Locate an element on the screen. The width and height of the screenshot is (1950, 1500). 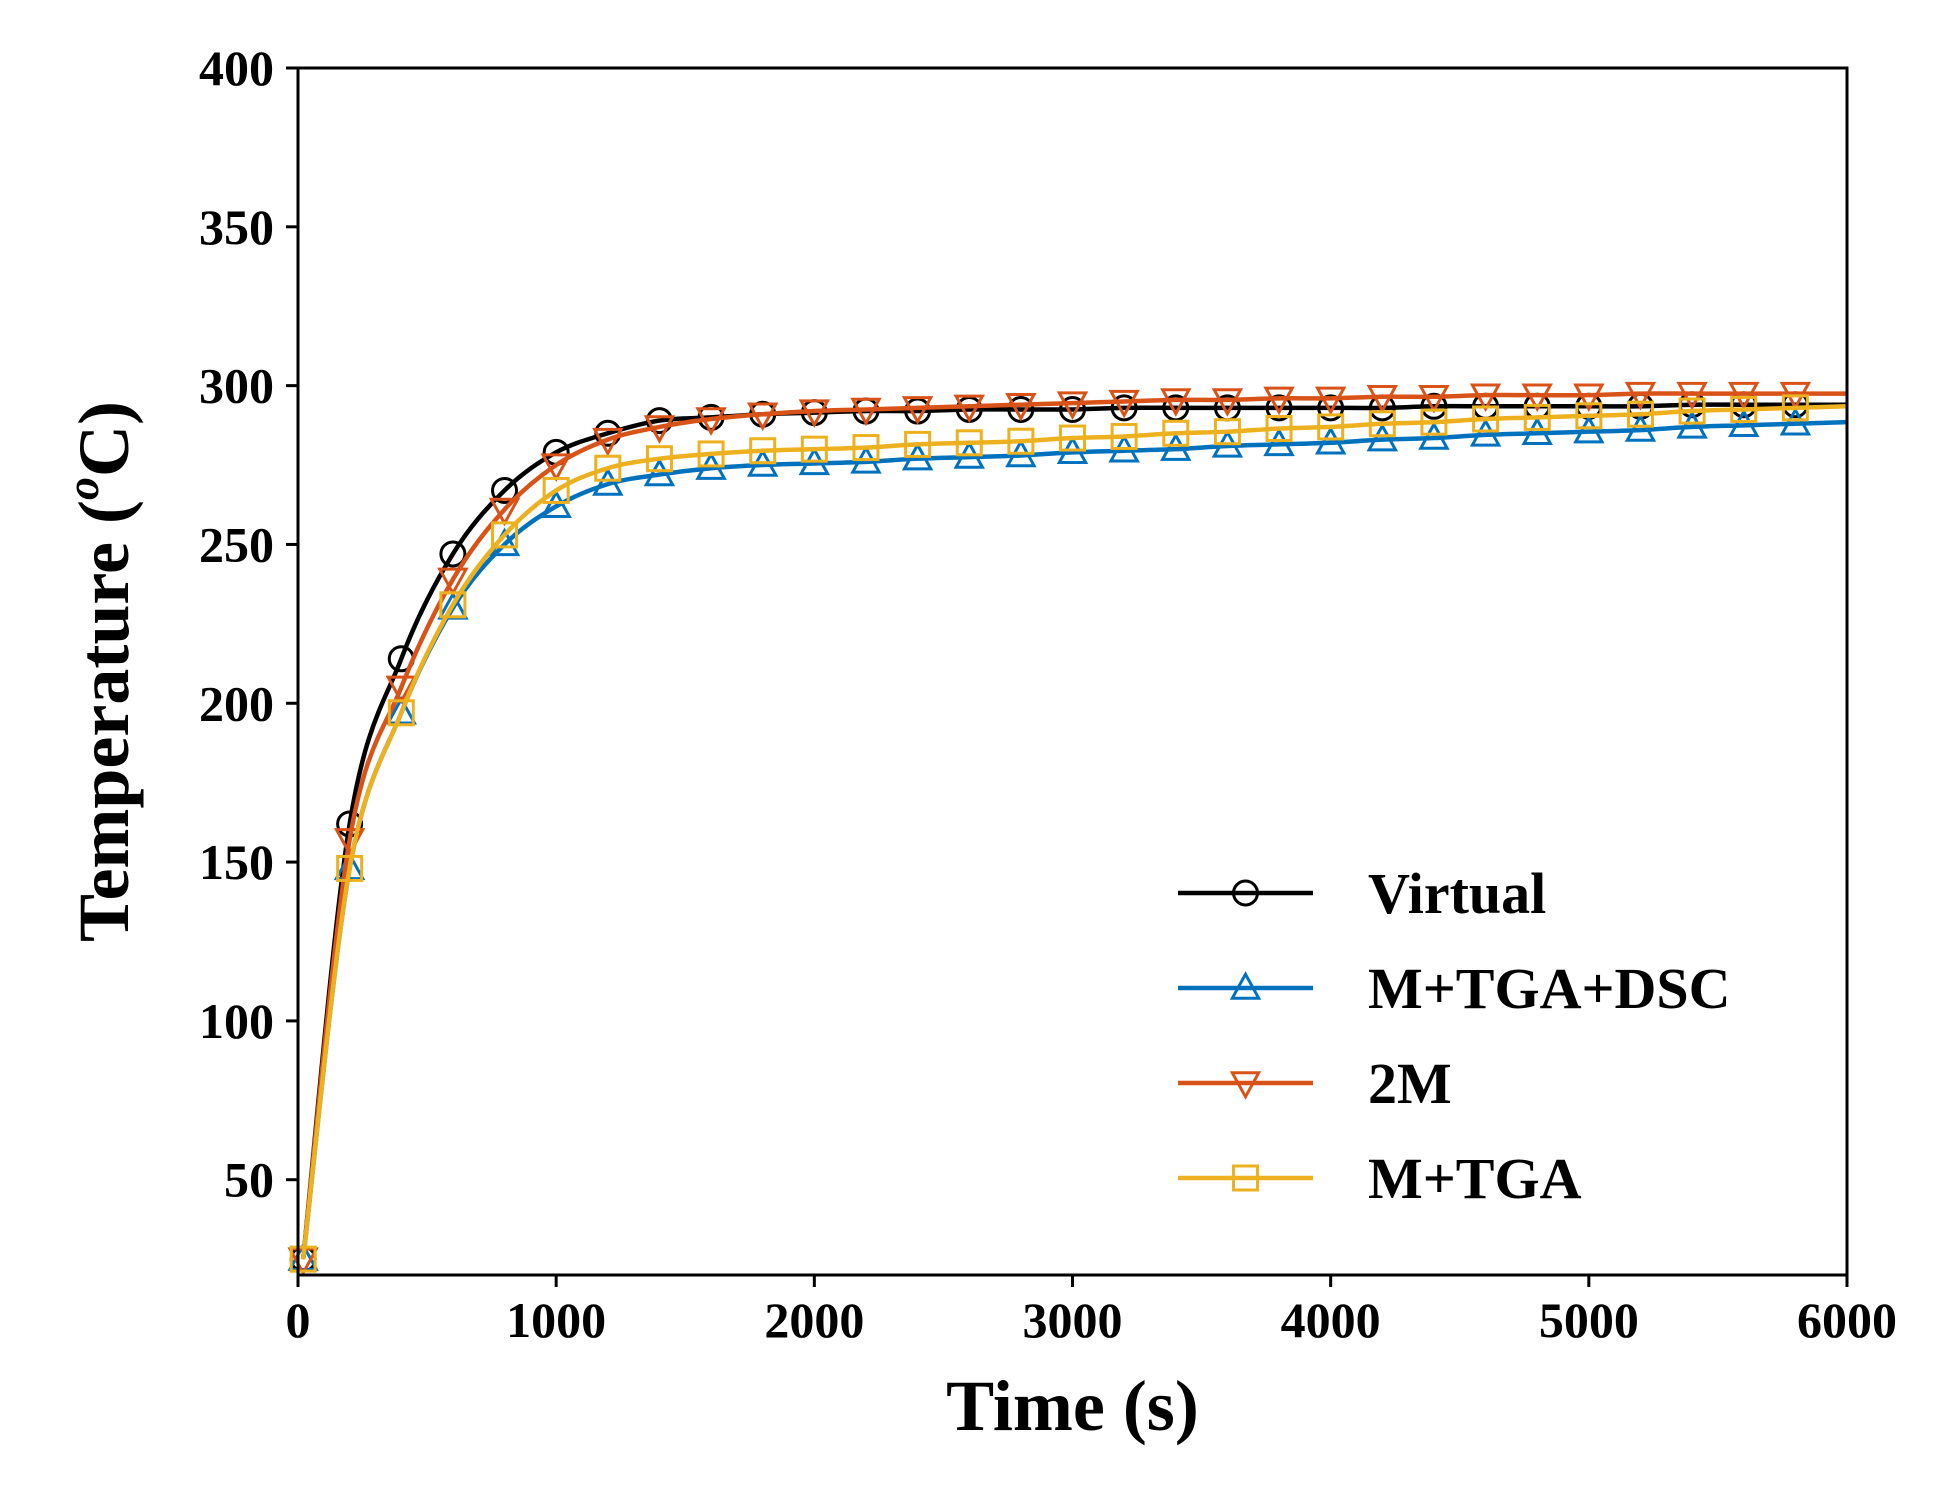
x-tick-label: 3000 is located at coordinates (1073, 1320).